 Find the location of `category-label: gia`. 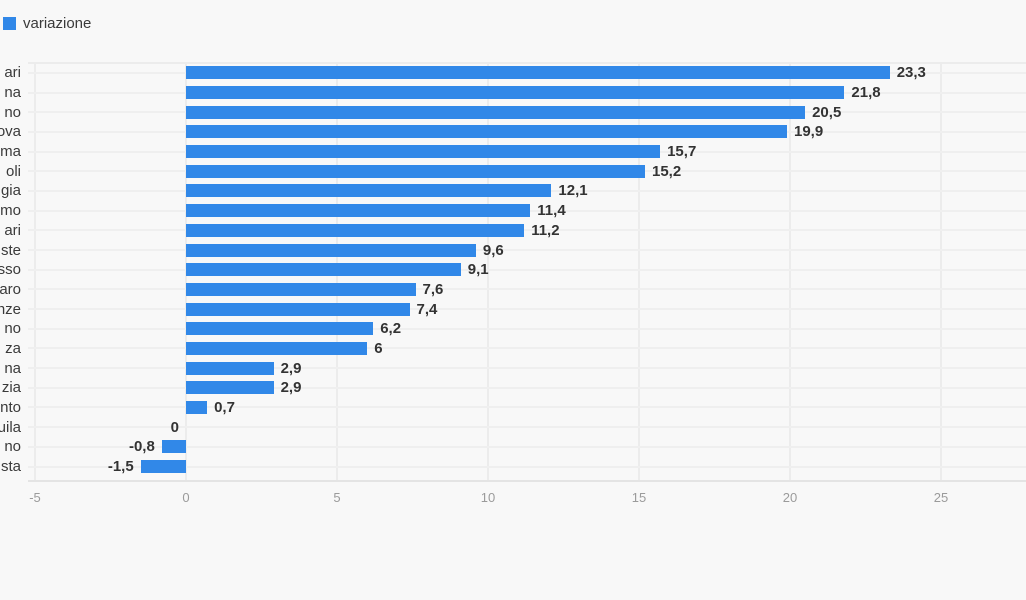

category-label: gia is located at coordinates (10, 191).